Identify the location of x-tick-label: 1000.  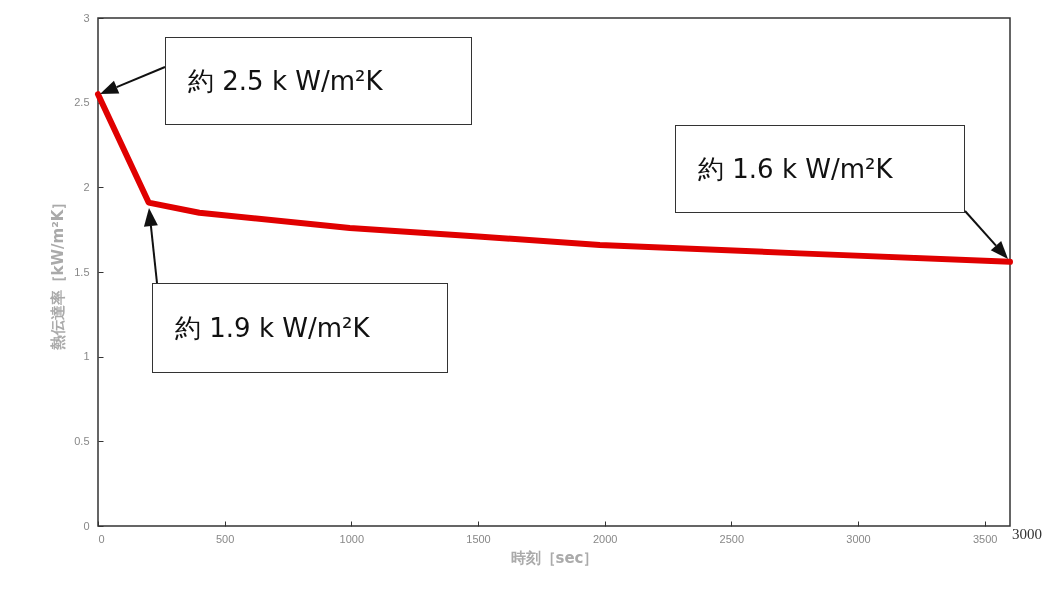
(352, 538).